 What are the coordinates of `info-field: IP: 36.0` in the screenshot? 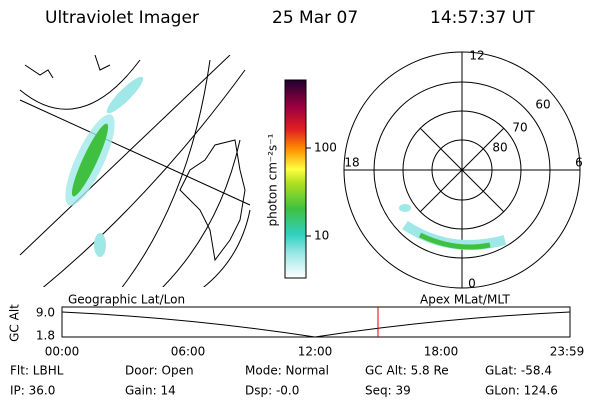 It's located at (32, 391).